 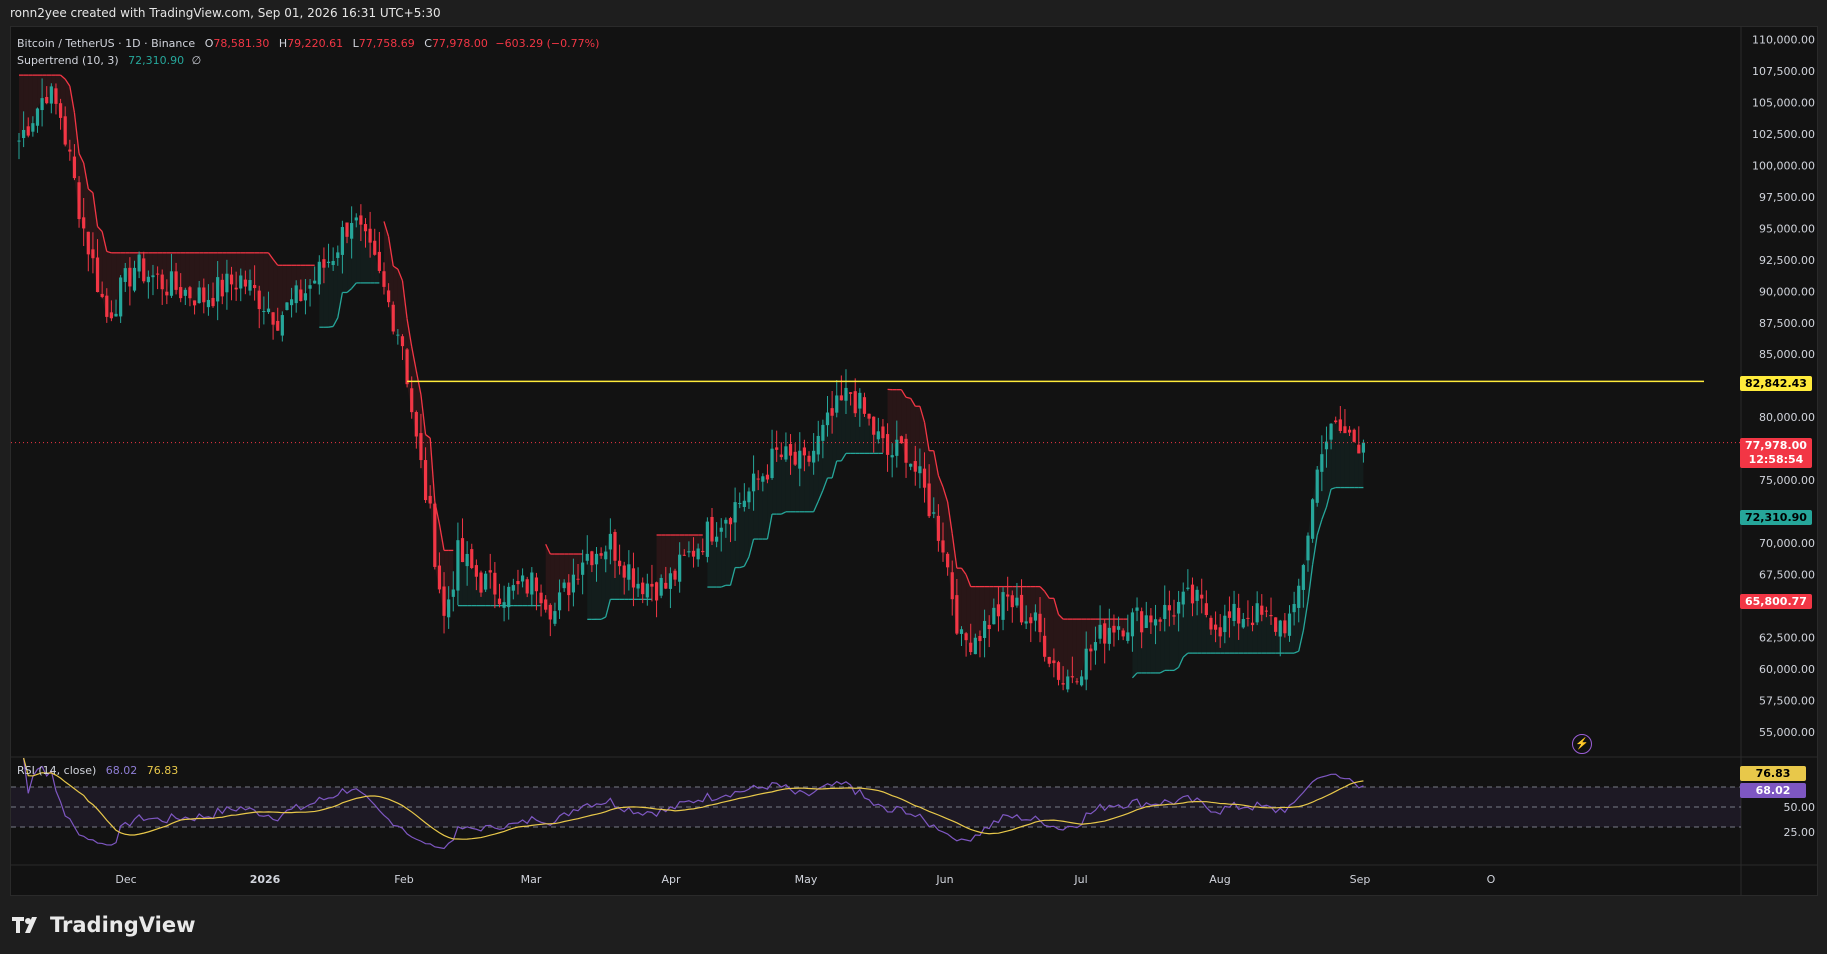 What do you see at coordinates (156, 60) in the screenshot?
I see `supertrend-value: 72,310.90` at bounding box center [156, 60].